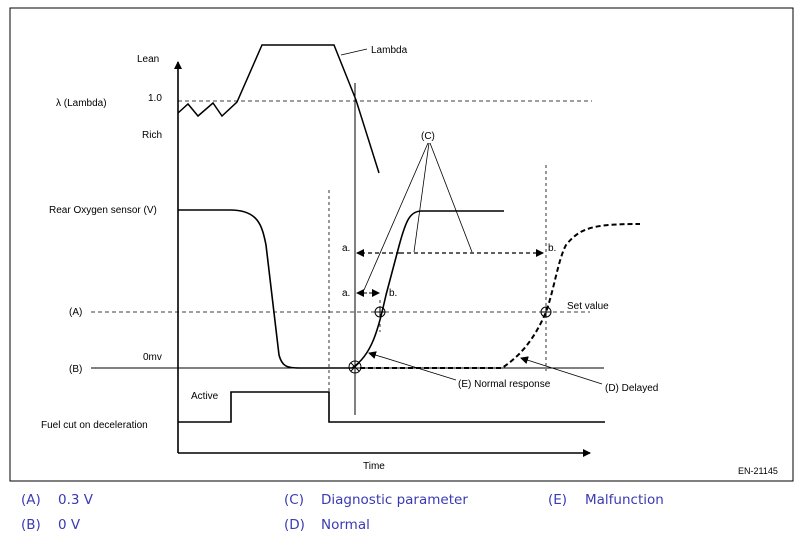 The width and height of the screenshot is (802, 543). What do you see at coordinates (50, 525) in the screenshot?
I see `legend-item-b: (B) 0 V` at bounding box center [50, 525].